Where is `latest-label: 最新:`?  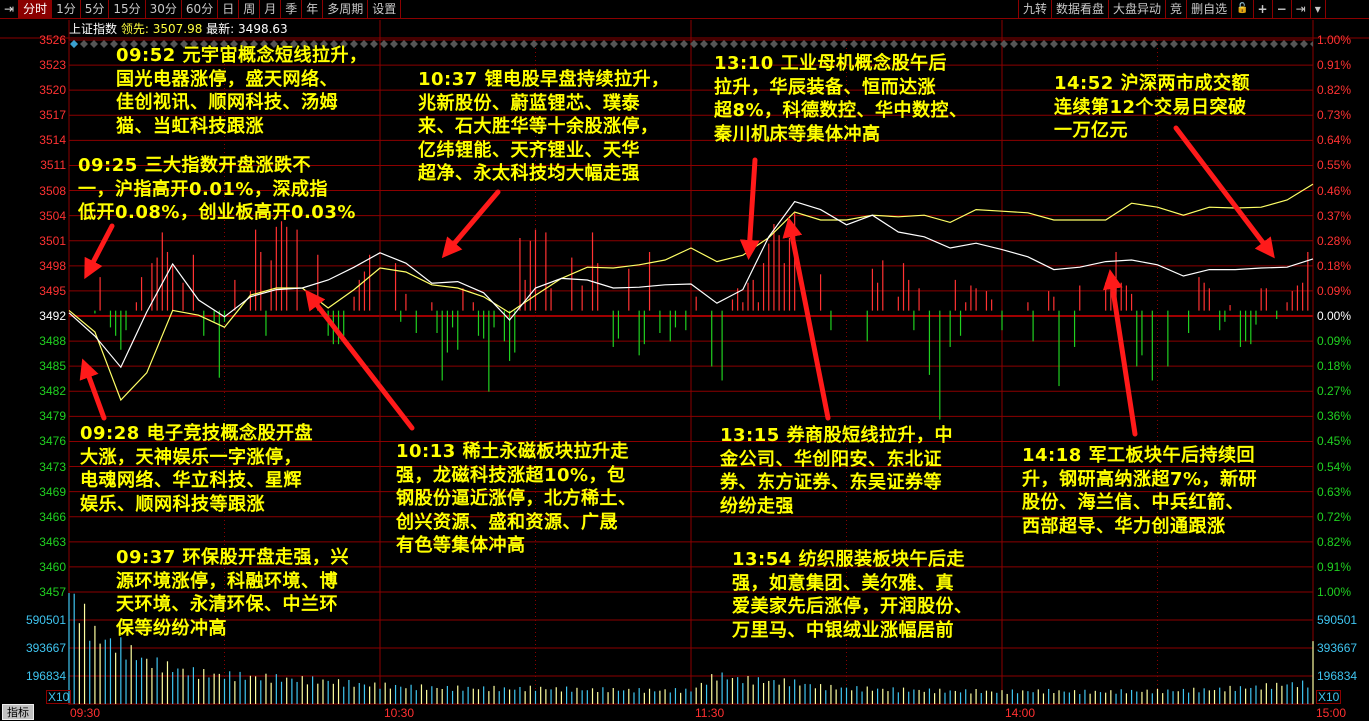 latest-label: 最新: is located at coordinates (220, 29).